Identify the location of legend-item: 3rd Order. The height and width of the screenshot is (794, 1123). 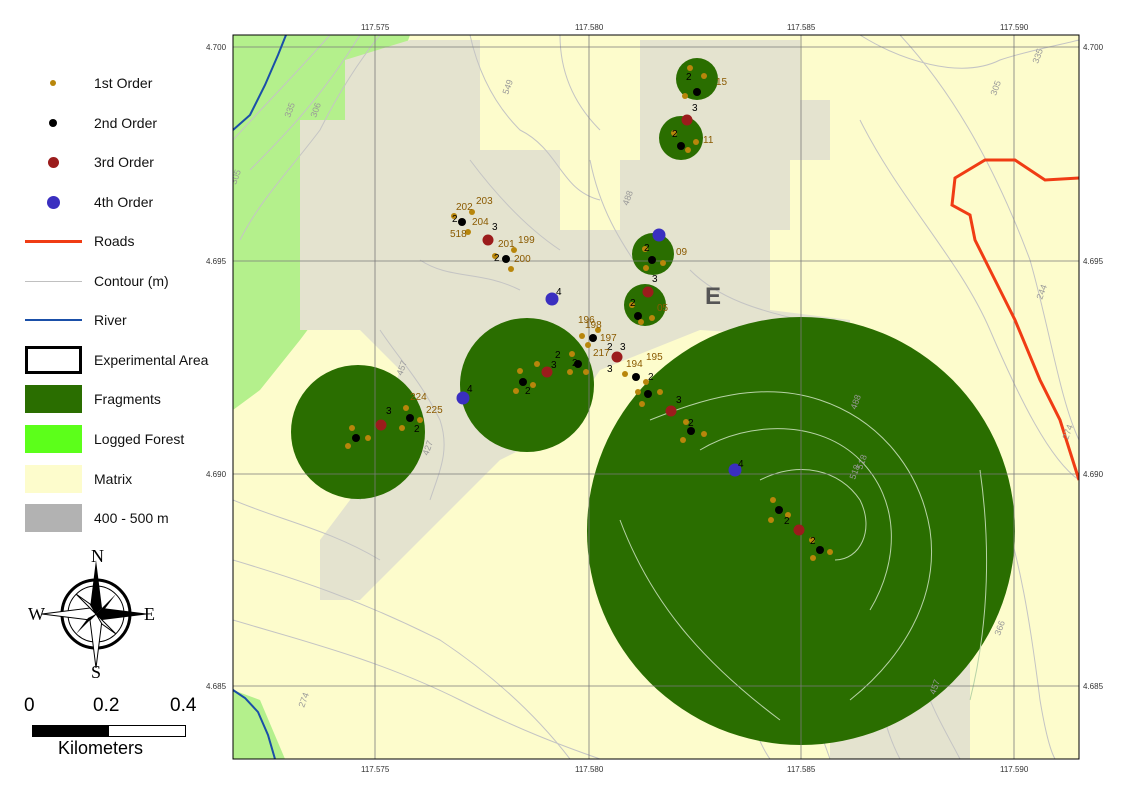
(115, 164).